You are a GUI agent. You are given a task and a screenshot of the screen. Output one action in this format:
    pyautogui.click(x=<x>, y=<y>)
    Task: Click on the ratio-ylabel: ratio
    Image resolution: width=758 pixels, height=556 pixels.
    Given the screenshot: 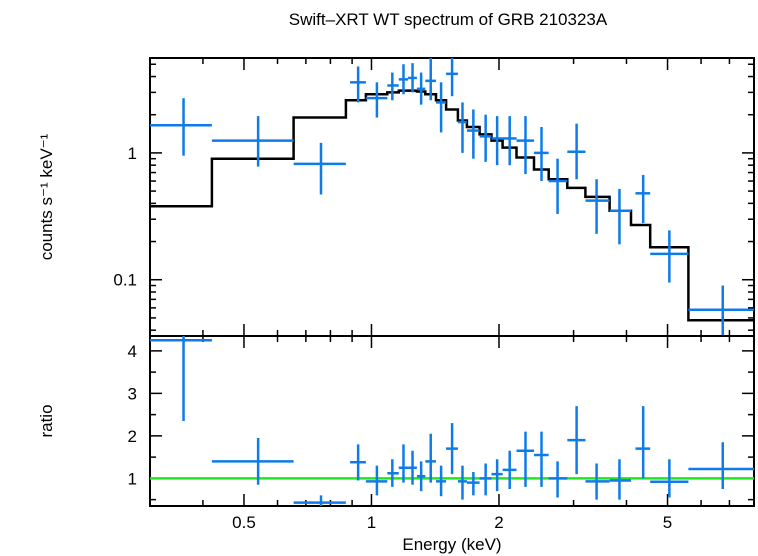 What is the action you would take?
    pyautogui.click(x=46, y=420)
    